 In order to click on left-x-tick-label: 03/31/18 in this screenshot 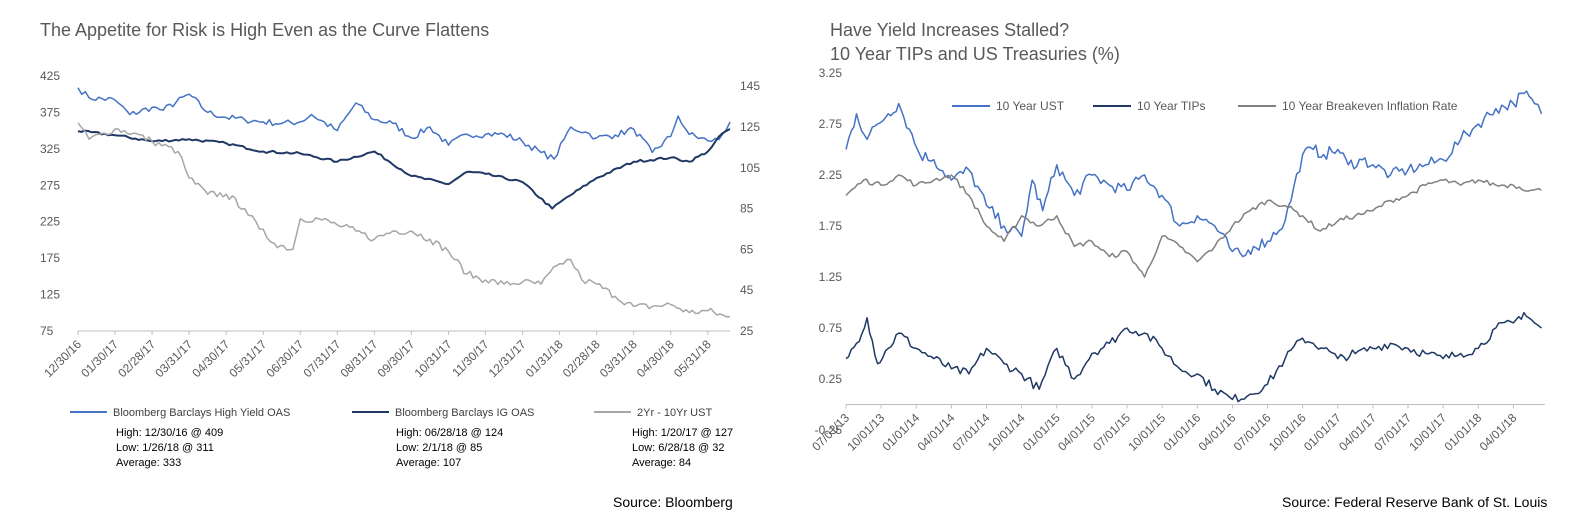, I will do `click(618, 358)`.